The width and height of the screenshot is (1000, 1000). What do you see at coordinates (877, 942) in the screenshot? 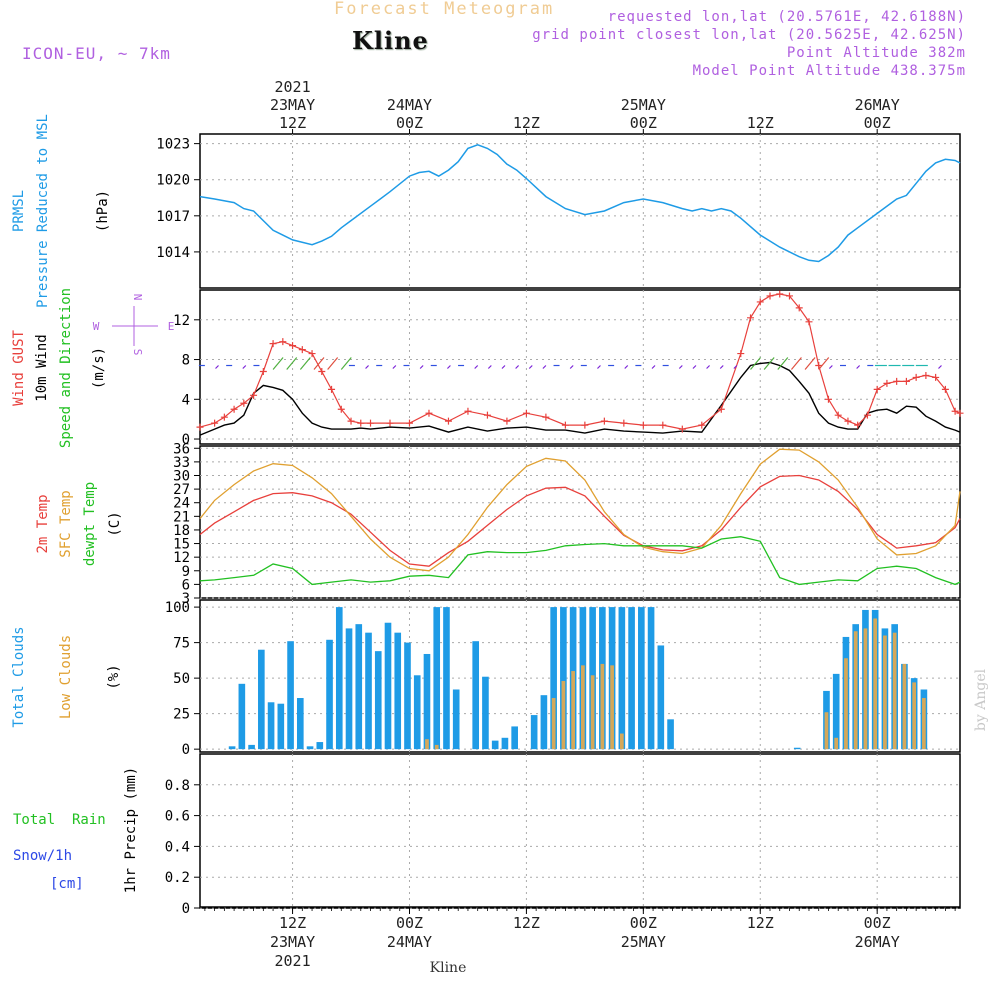
I see `bottom-date-label: 26MAY` at bounding box center [877, 942].